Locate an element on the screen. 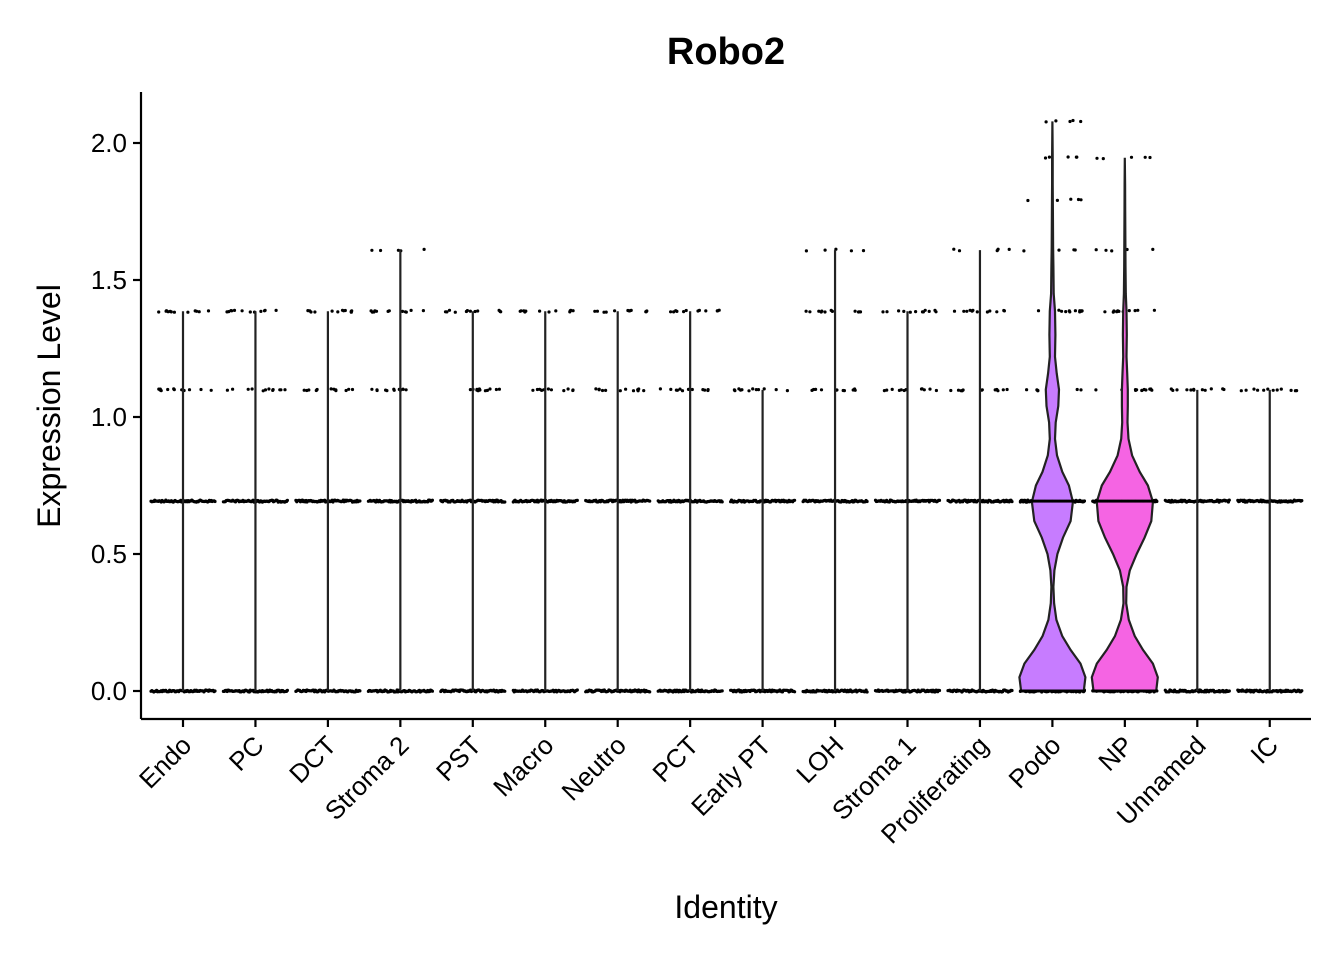  violin-shape is located at coordinates (1052, 407).